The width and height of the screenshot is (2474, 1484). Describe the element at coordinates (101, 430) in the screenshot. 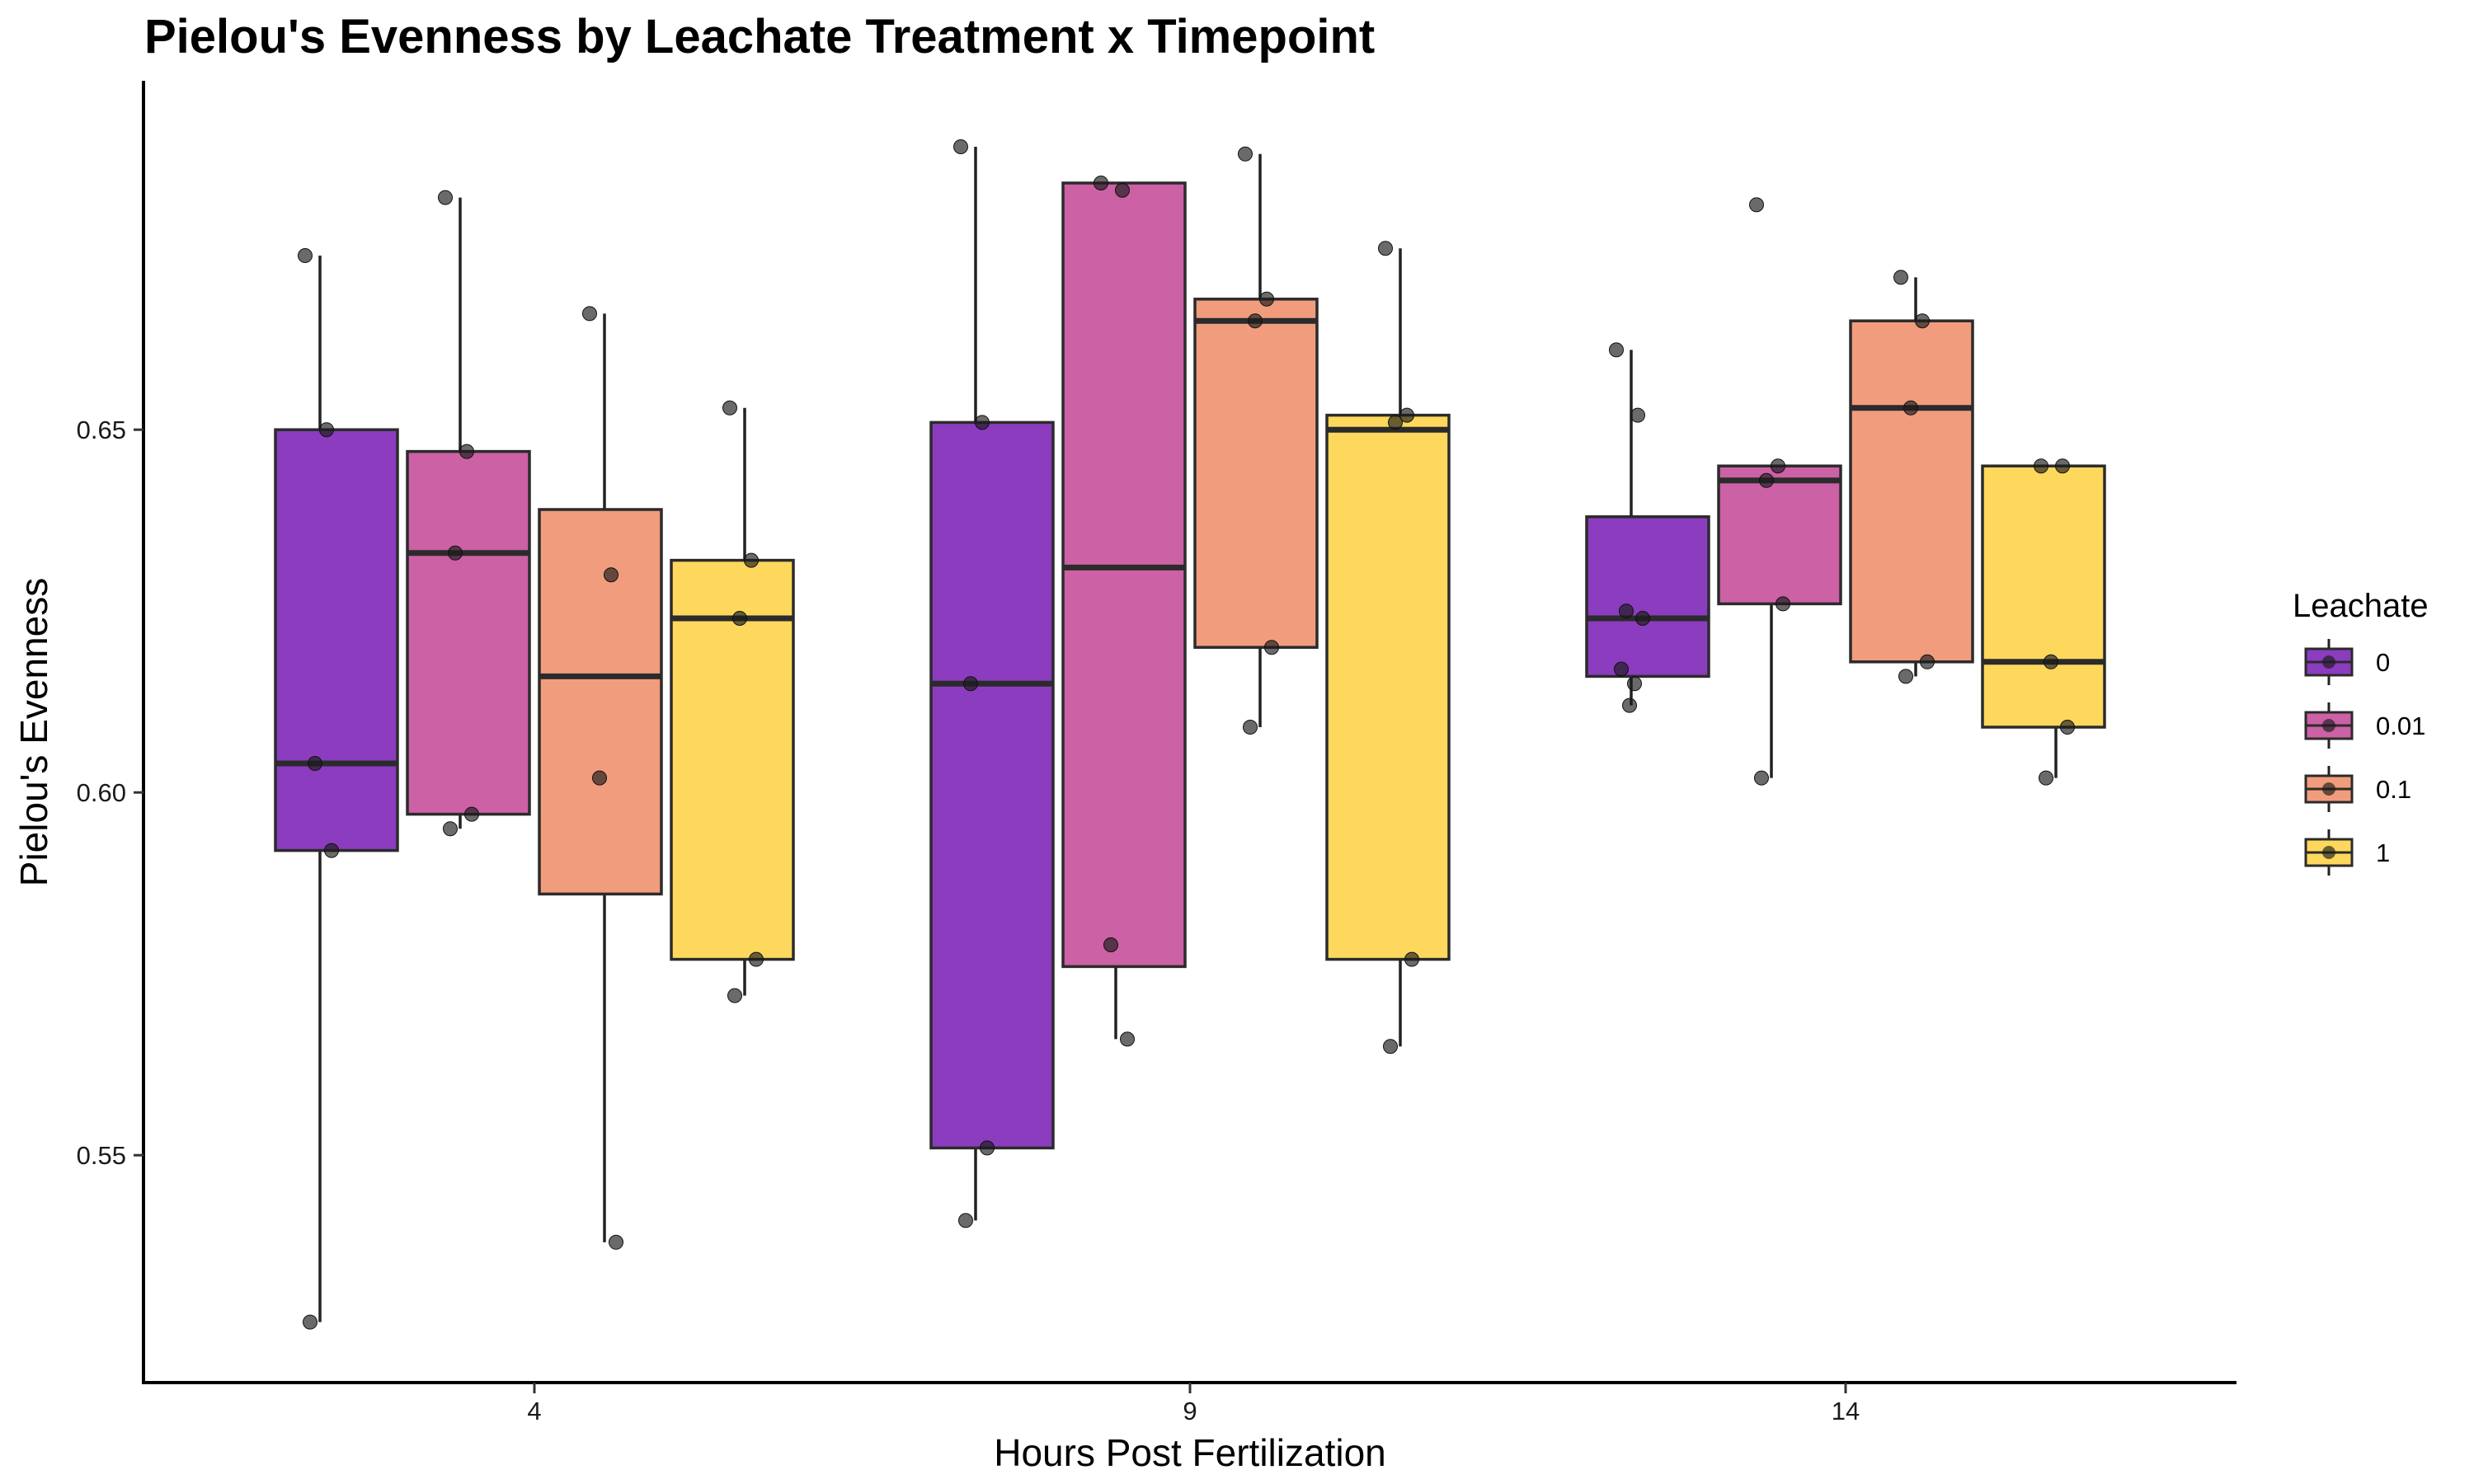

I see `y-tick-label: 0.65` at that location.